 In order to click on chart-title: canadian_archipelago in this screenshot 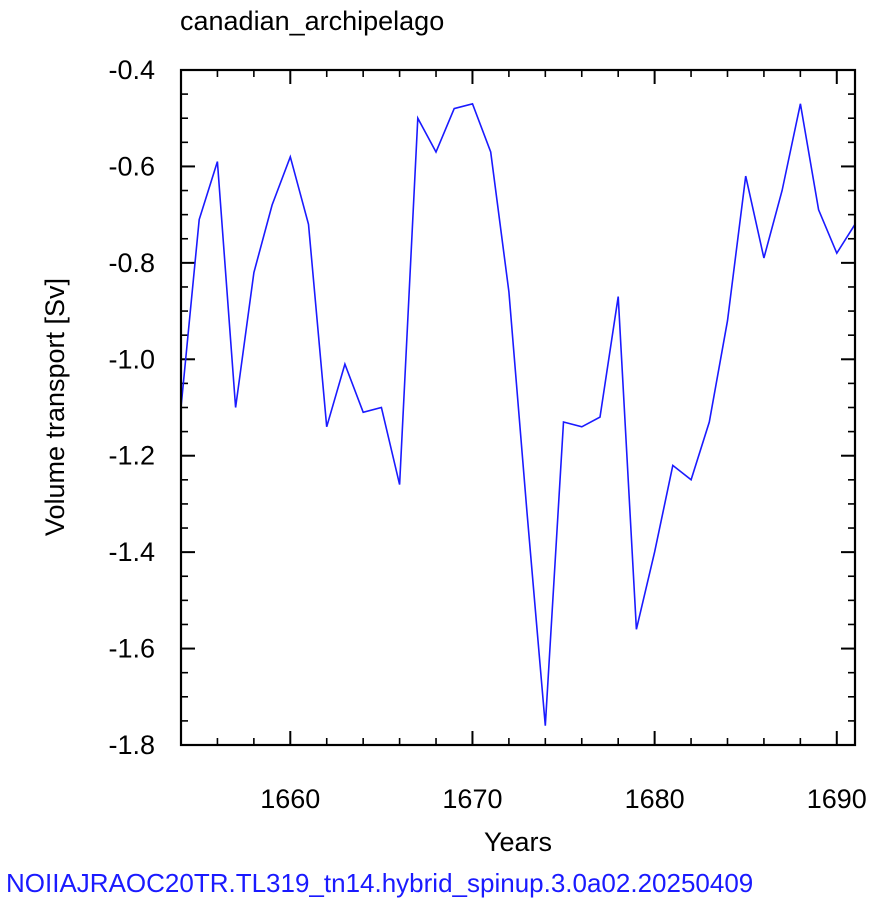, I will do `click(312, 21)`.